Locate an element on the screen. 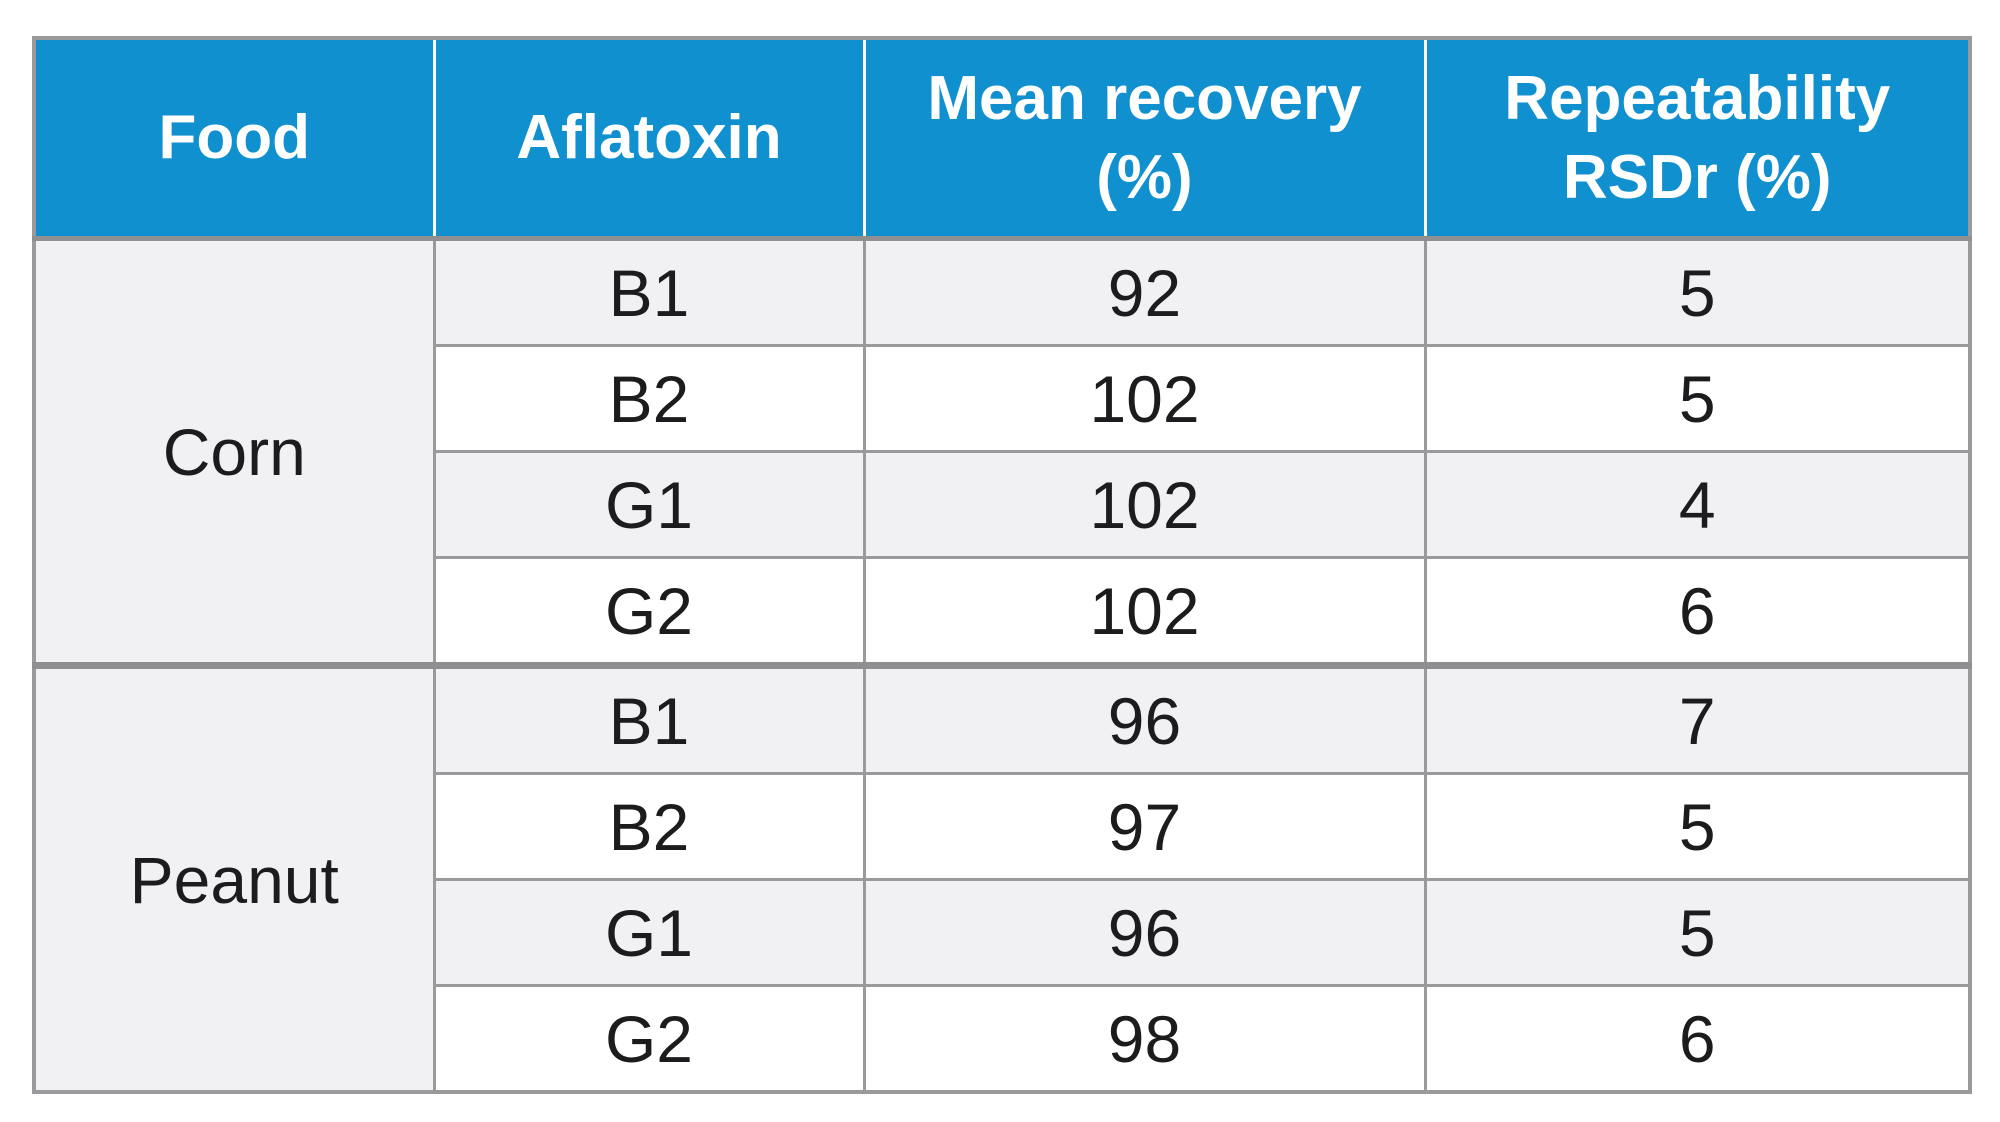 The image size is (2000, 1122). rsdr-cell: 7 is located at coordinates (1697, 718).